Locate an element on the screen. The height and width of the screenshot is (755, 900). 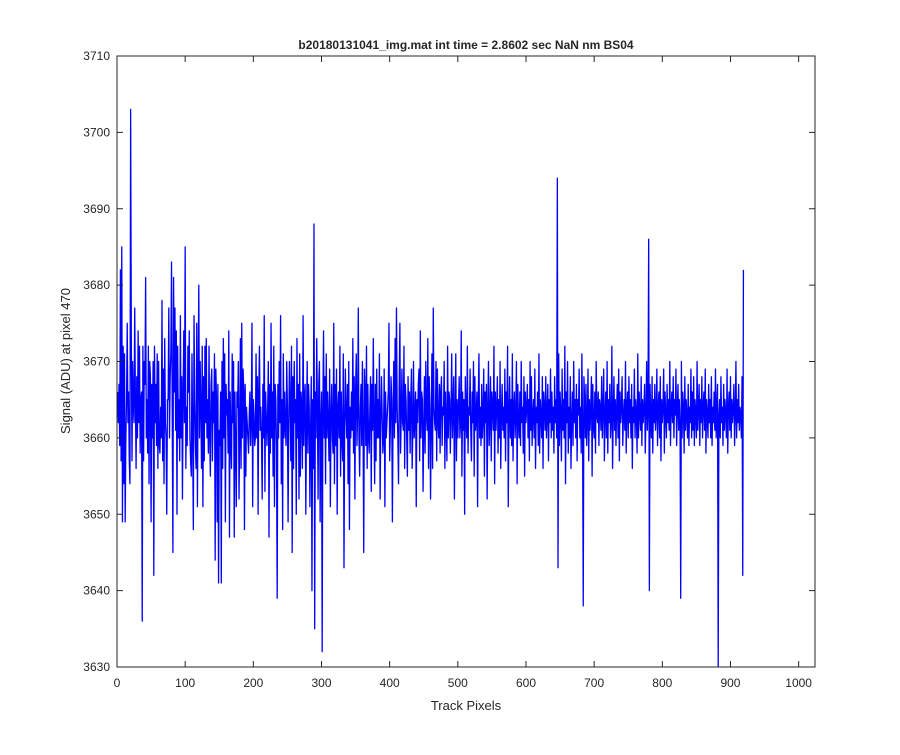
y-tick-label: 3690 is located at coordinates (96, 209).